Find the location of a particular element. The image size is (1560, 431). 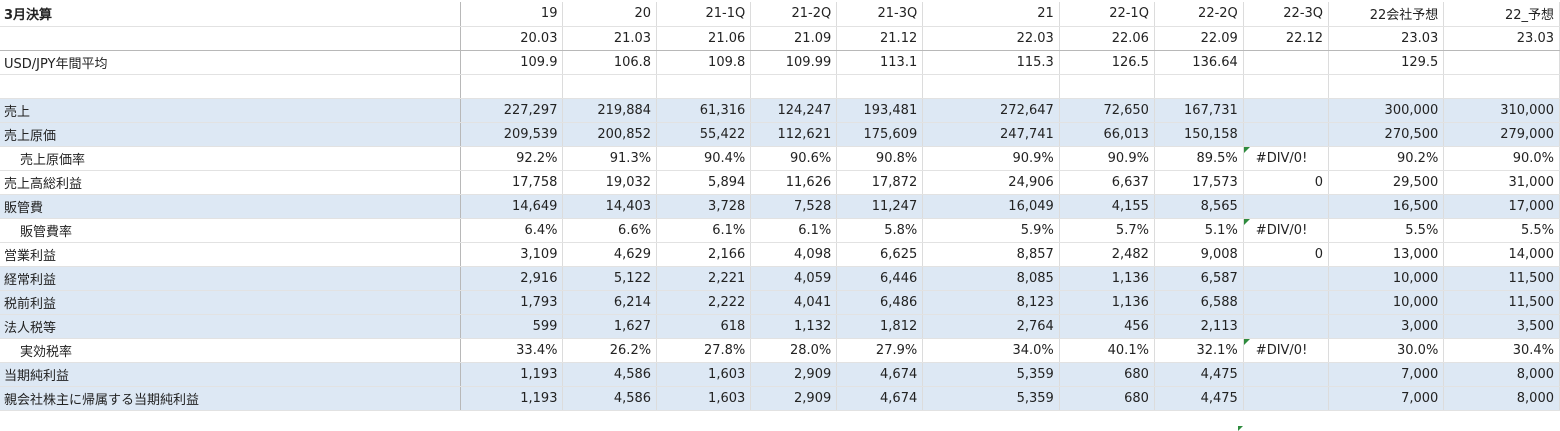

period-cell: 22-1Q is located at coordinates (1107, 14).